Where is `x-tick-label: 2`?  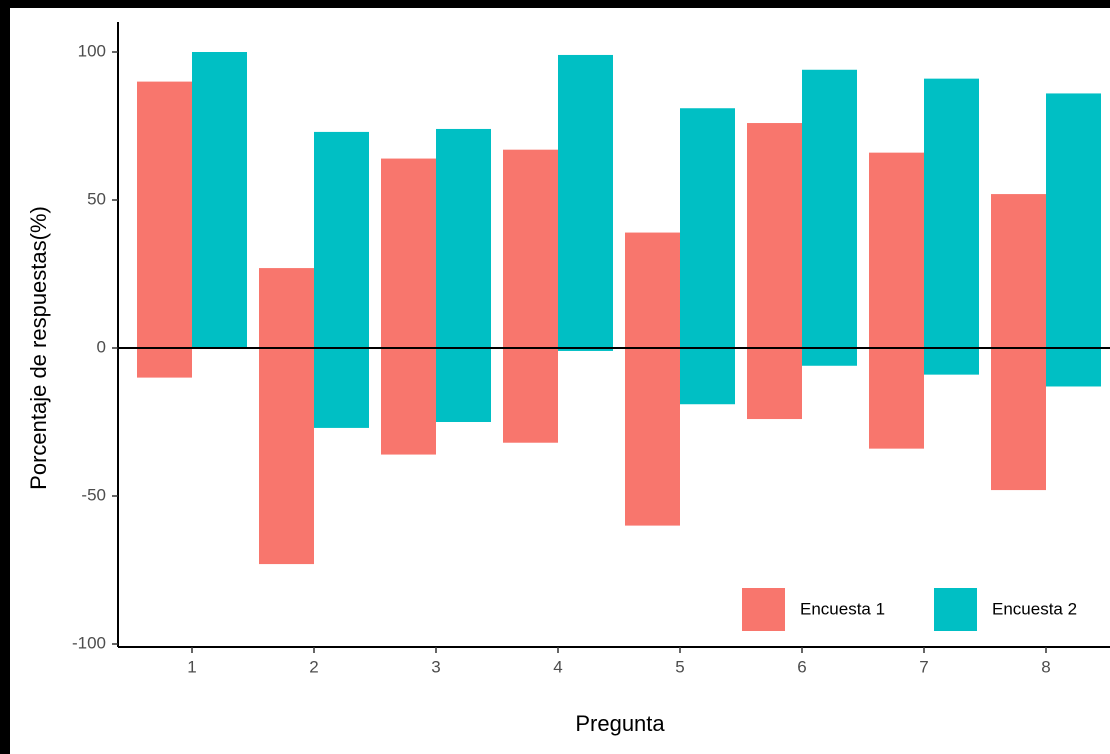
x-tick-label: 2 is located at coordinates (313, 666).